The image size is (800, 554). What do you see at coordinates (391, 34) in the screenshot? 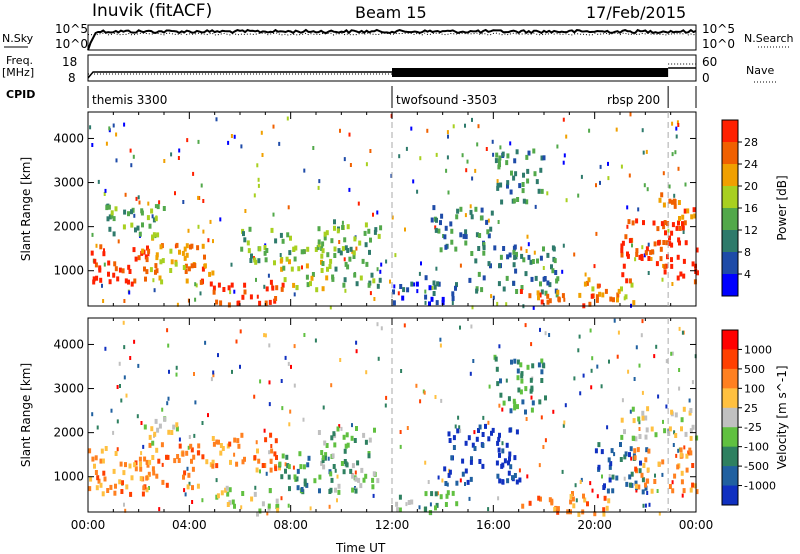
I see `nsearch-line` at bounding box center [391, 34].